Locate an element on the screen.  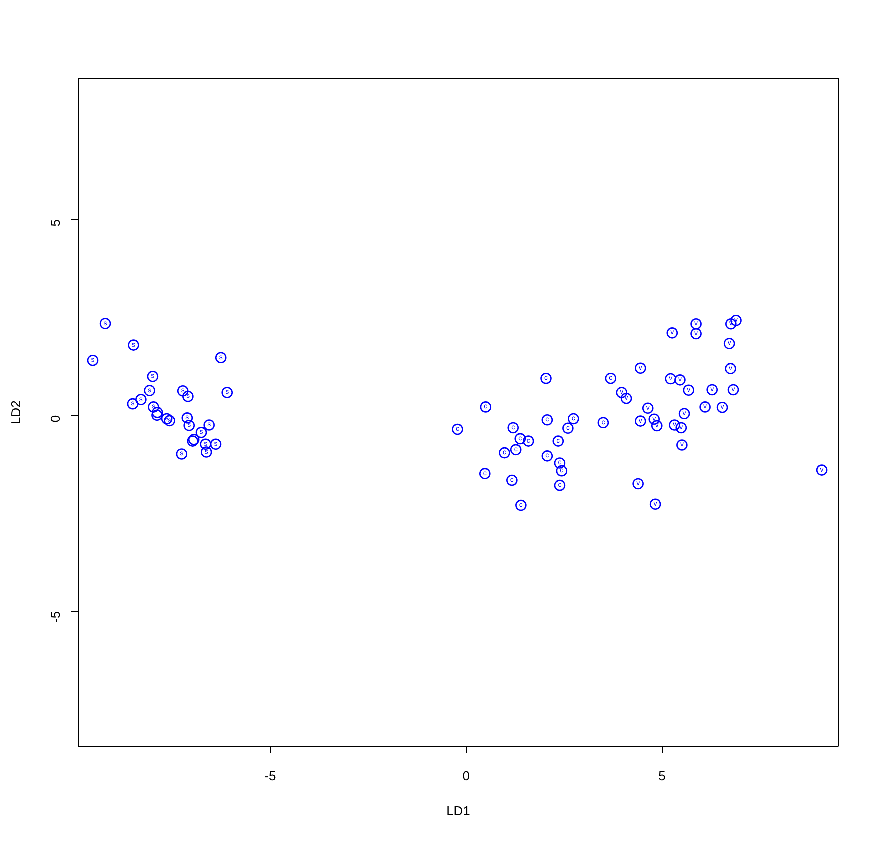
y-tick-label: -5 is located at coordinates (55, 617).